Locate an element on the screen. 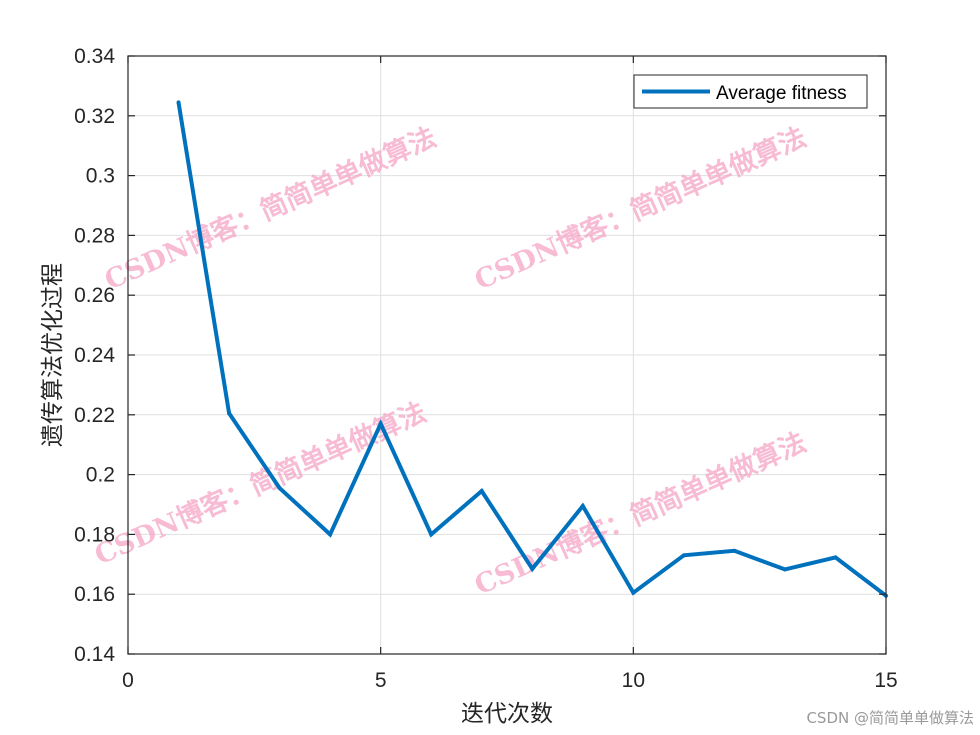 The image size is (980, 735). y-tick-label: 0.32 is located at coordinates (94, 116).